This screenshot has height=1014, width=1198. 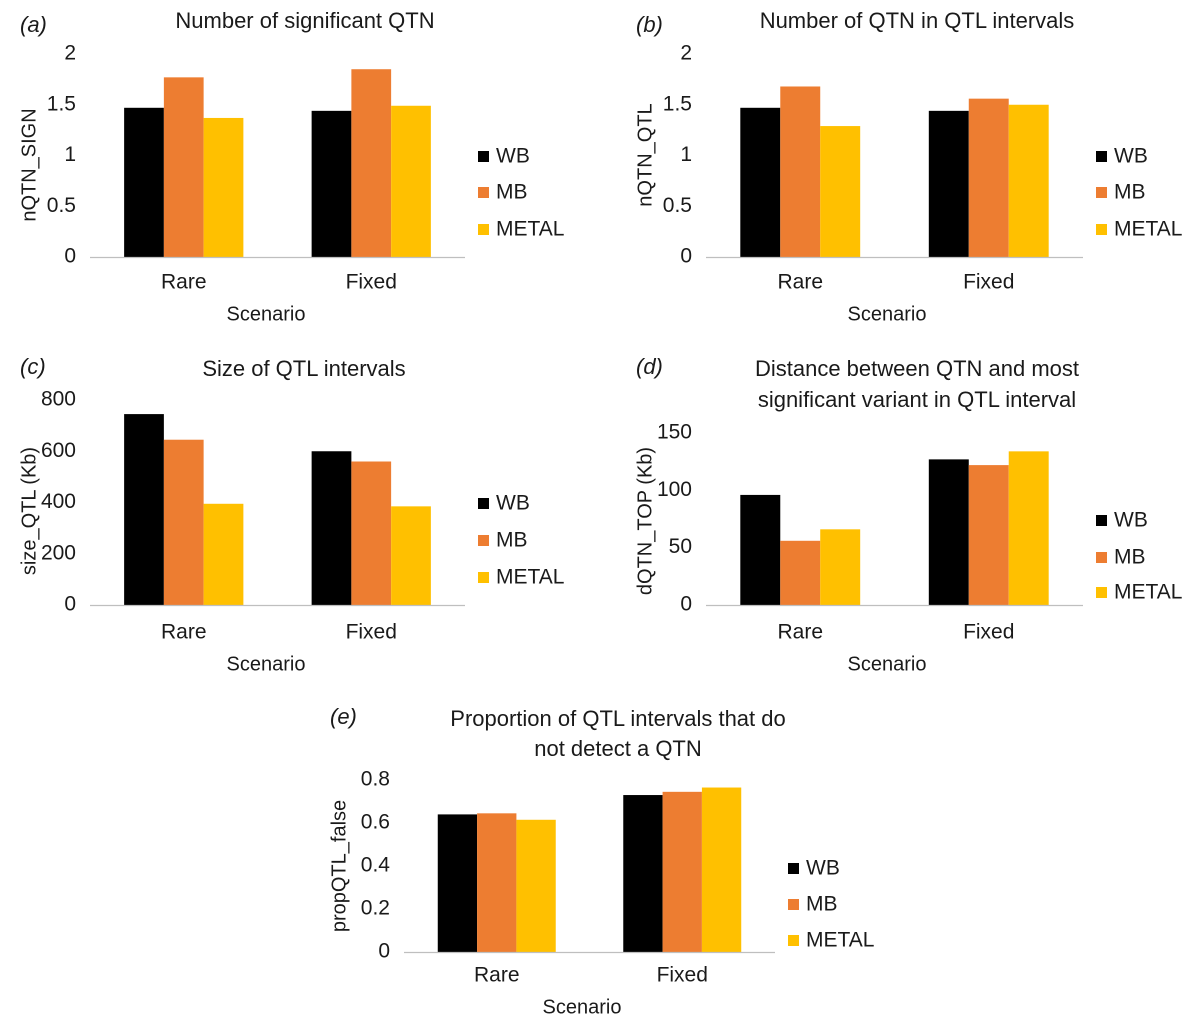 What do you see at coordinates (29, 511) in the screenshot?
I see `y-axis-label: size_QTL (Kb)` at bounding box center [29, 511].